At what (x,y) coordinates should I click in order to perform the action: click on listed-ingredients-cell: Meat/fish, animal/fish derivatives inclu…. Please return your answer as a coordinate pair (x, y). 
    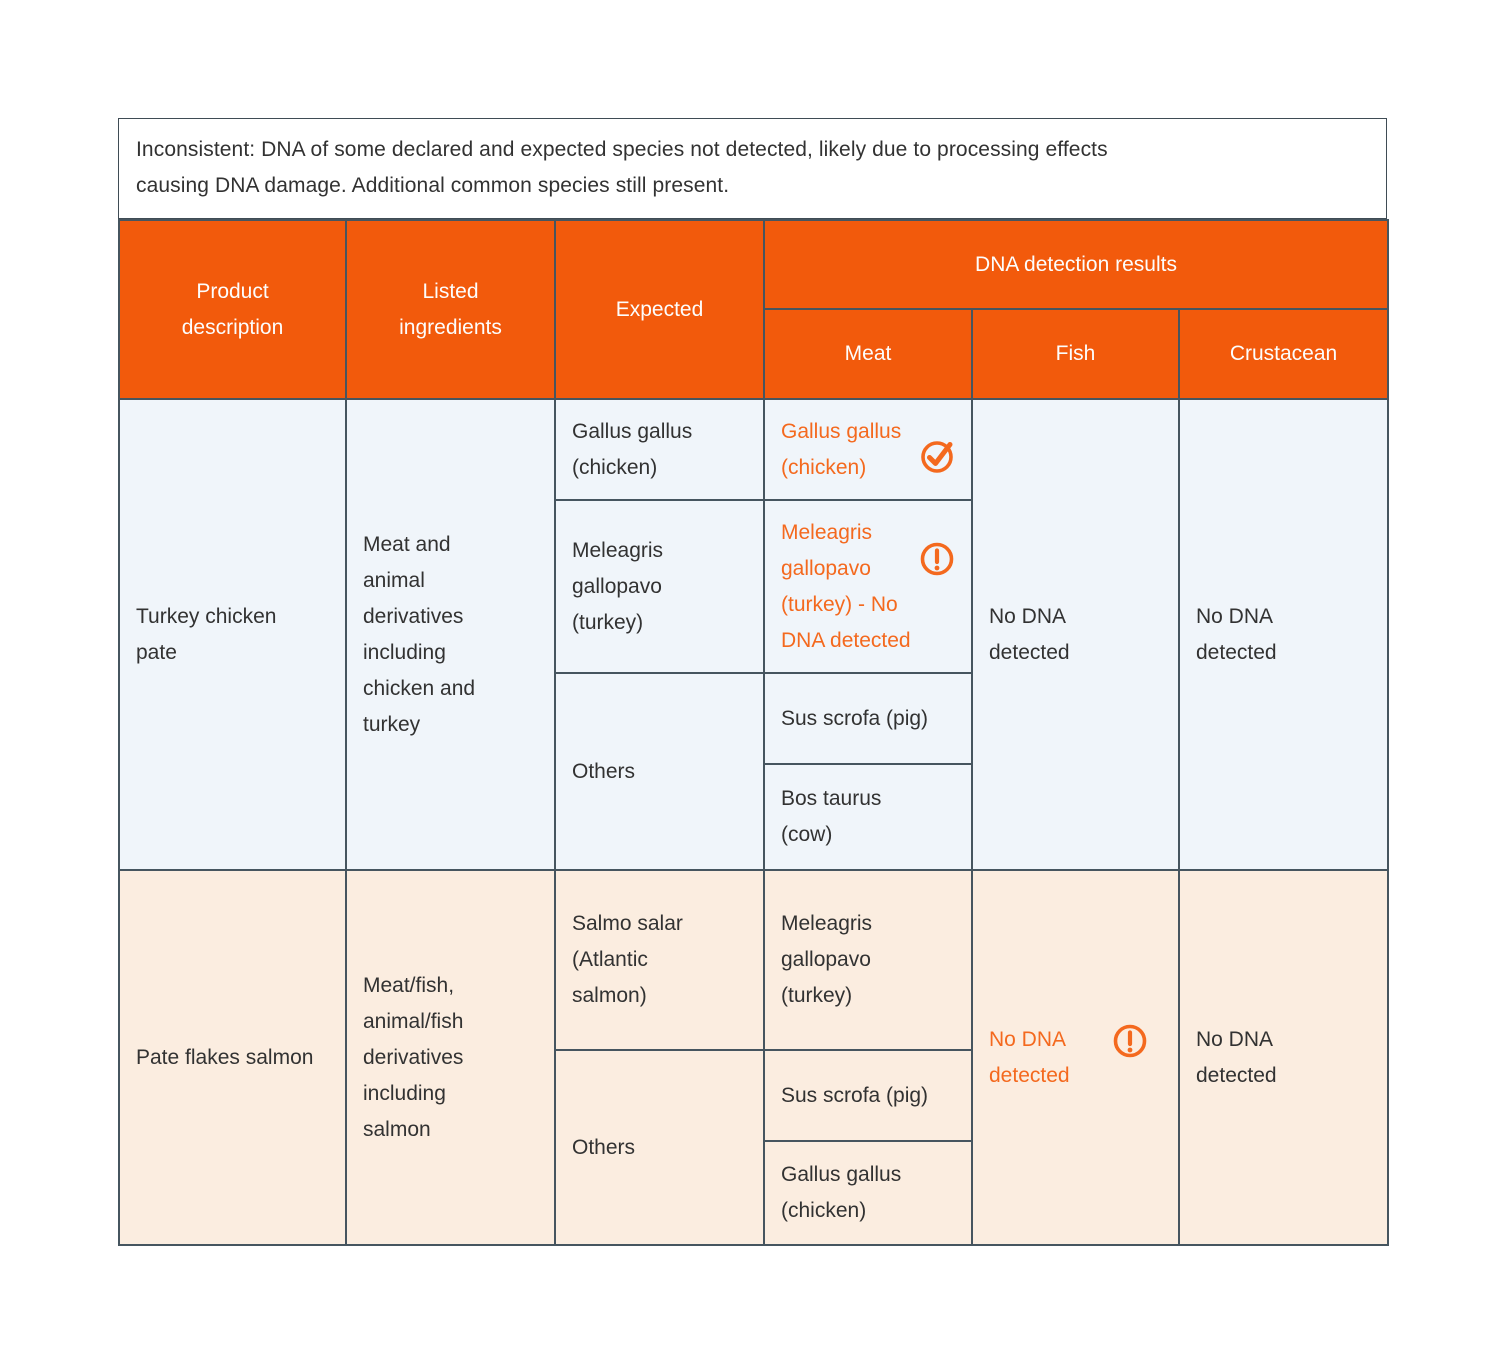
    Looking at the image, I should click on (450, 1057).